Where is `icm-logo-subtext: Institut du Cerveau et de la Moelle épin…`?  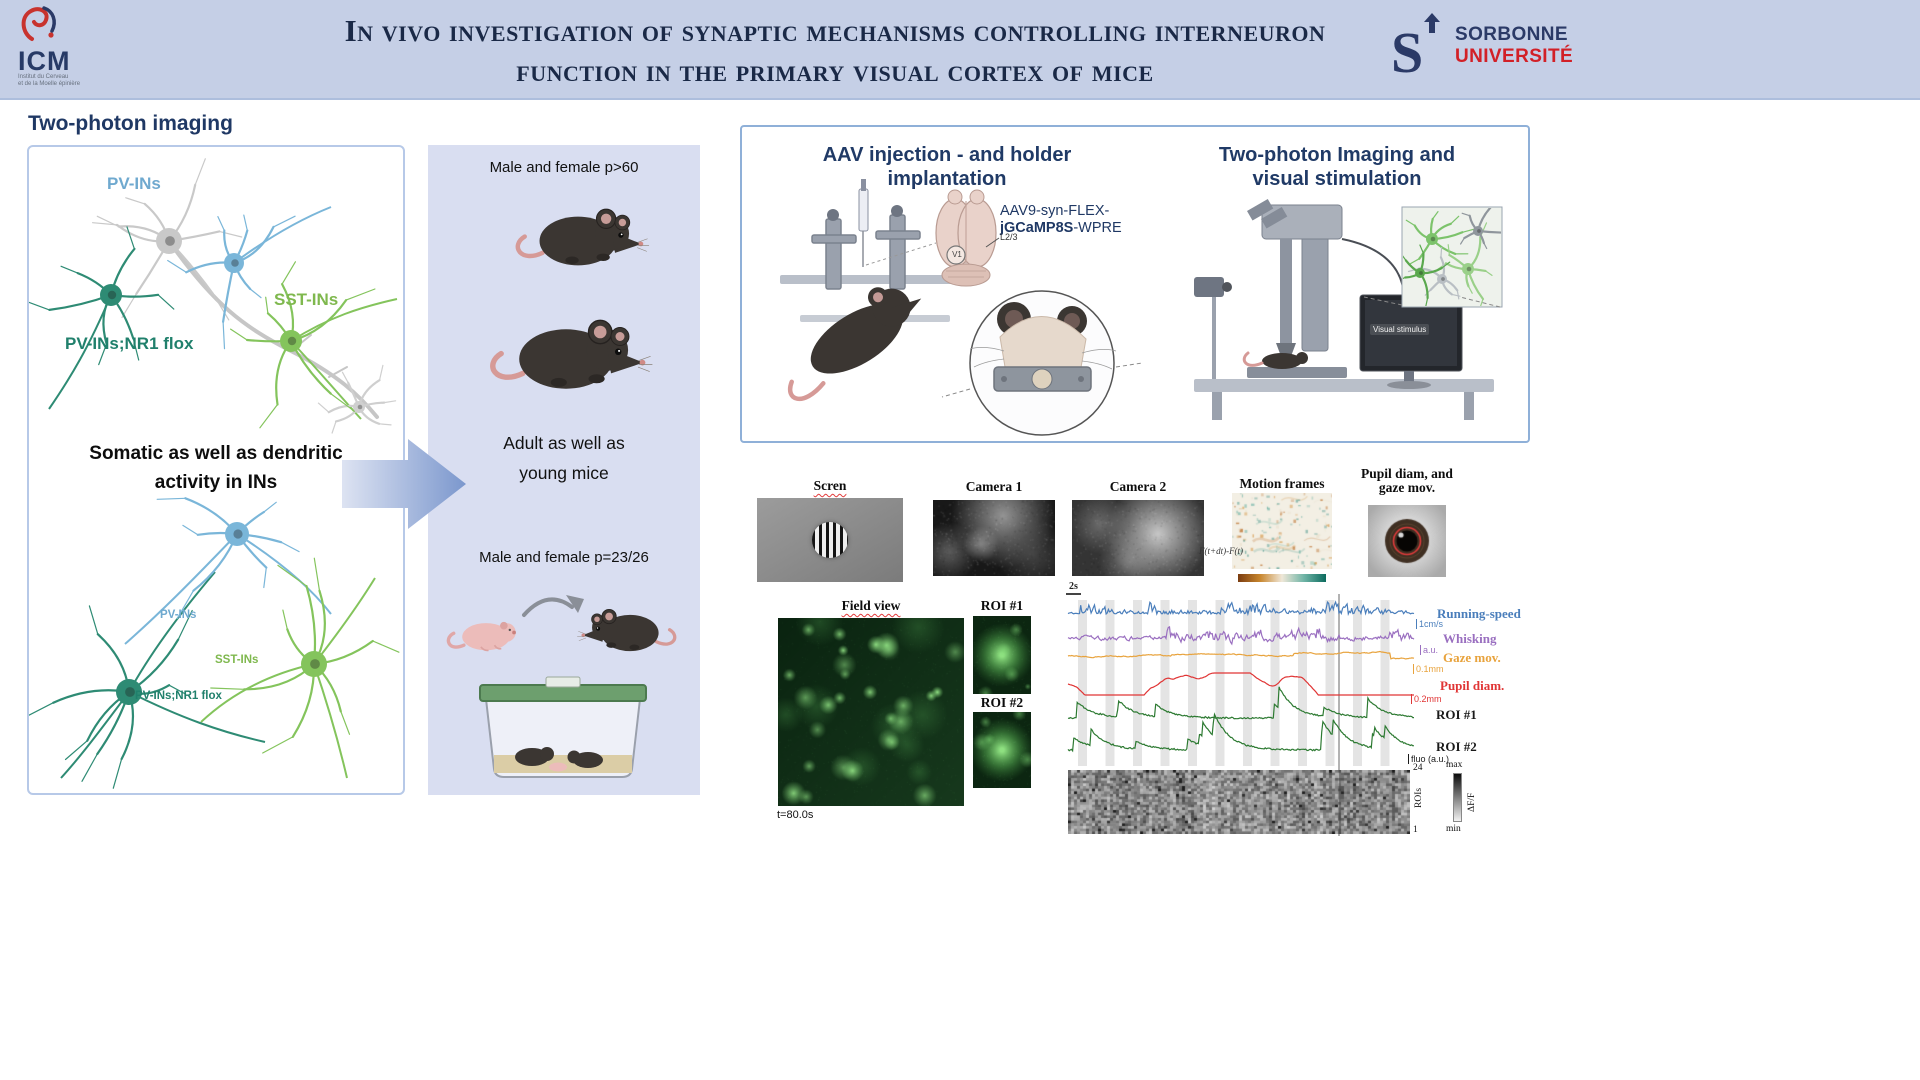 icm-logo-subtext: Institut du Cerveau et de la Moelle épin… is located at coordinates (49, 80).